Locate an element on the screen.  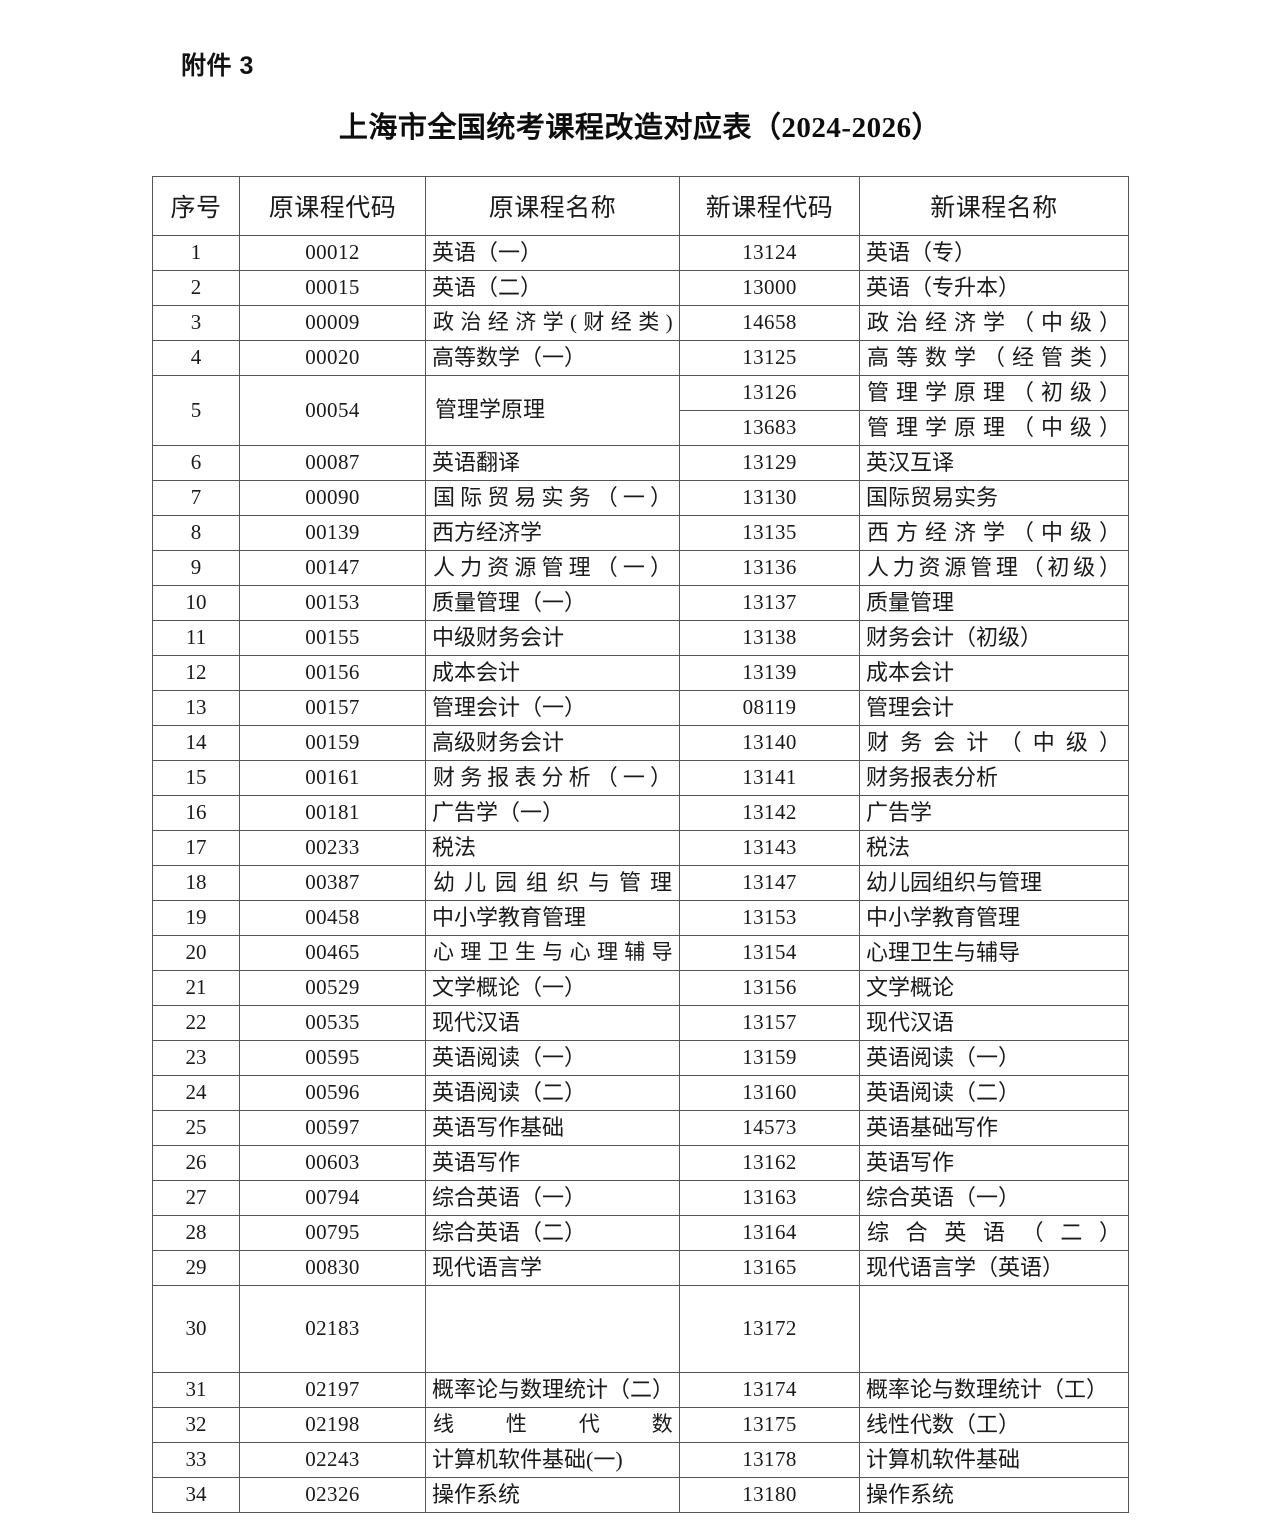
cell-new-code: 13136 is located at coordinates (769, 568).